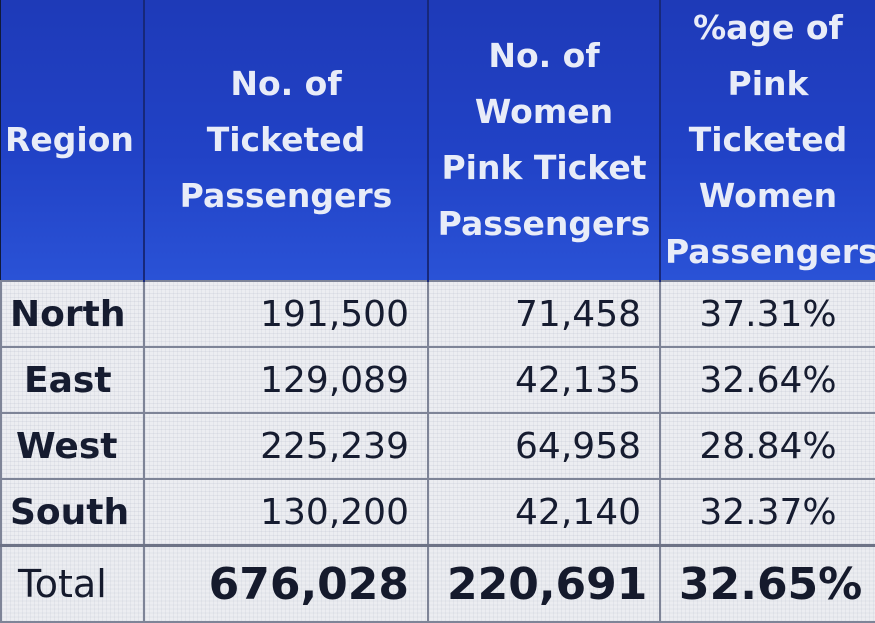 This screenshot has width=875, height=623. I want to click on cell-pct: 37.31%, so click(767, 314).